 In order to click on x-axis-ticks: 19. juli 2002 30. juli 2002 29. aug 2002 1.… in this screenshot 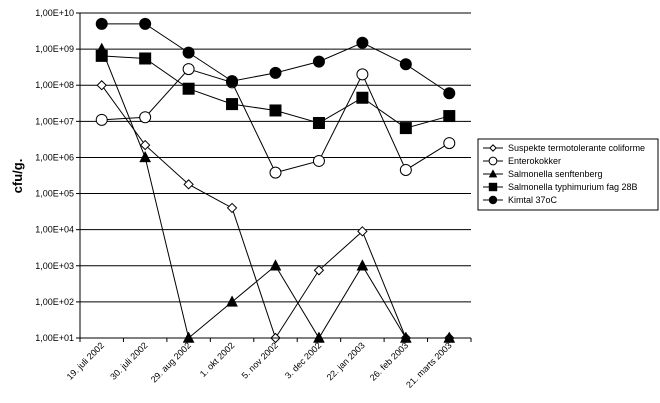, I will do `click(268, 364)`.